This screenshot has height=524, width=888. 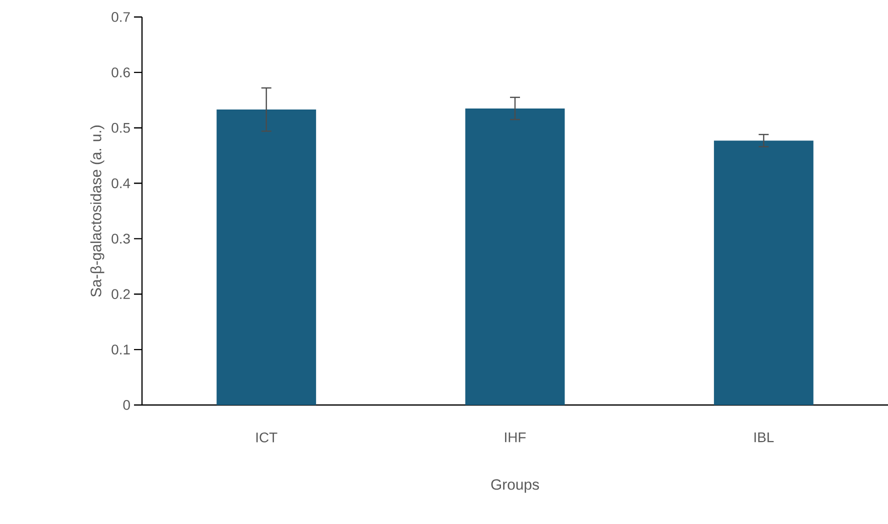 What do you see at coordinates (121, 239) in the screenshot?
I see `y-tick-label: 0.3` at bounding box center [121, 239].